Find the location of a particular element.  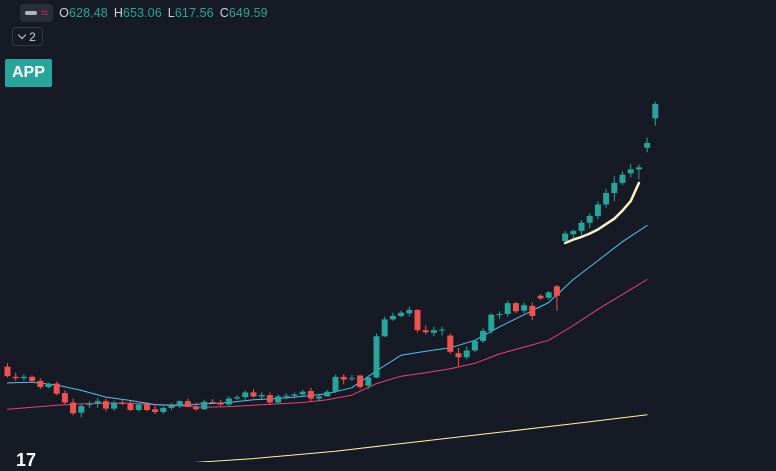

open-value: 628.48 is located at coordinates (88, 13).